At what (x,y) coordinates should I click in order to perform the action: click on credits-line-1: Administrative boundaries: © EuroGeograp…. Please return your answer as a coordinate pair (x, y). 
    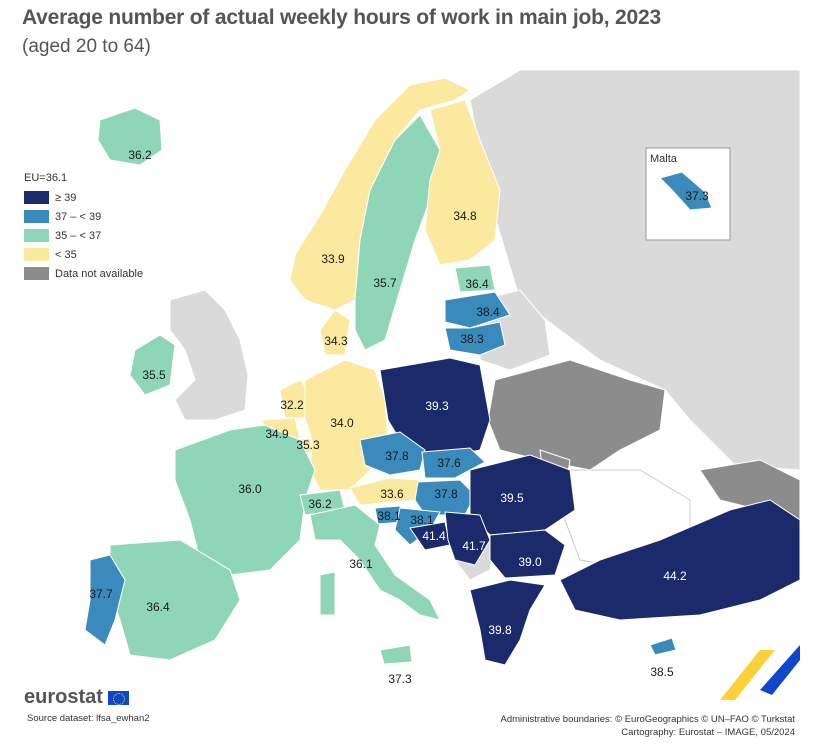
    Looking at the image, I should click on (647, 719).